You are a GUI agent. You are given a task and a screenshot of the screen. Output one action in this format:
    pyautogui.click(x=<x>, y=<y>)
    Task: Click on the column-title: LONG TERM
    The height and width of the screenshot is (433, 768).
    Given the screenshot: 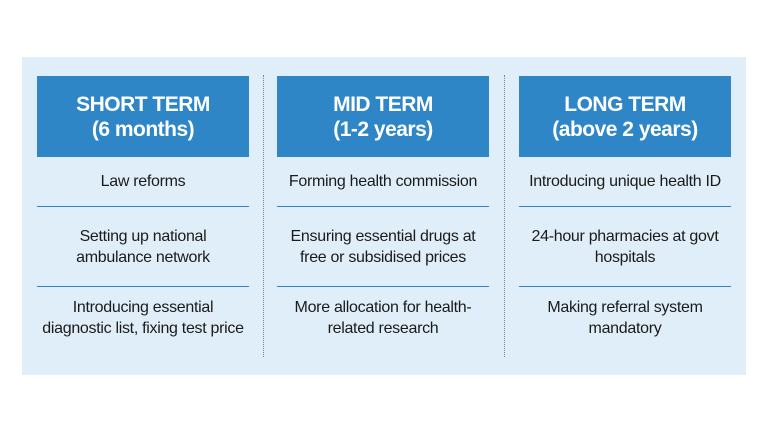 What is the action you would take?
    pyautogui.click(x=625, y=104)
    